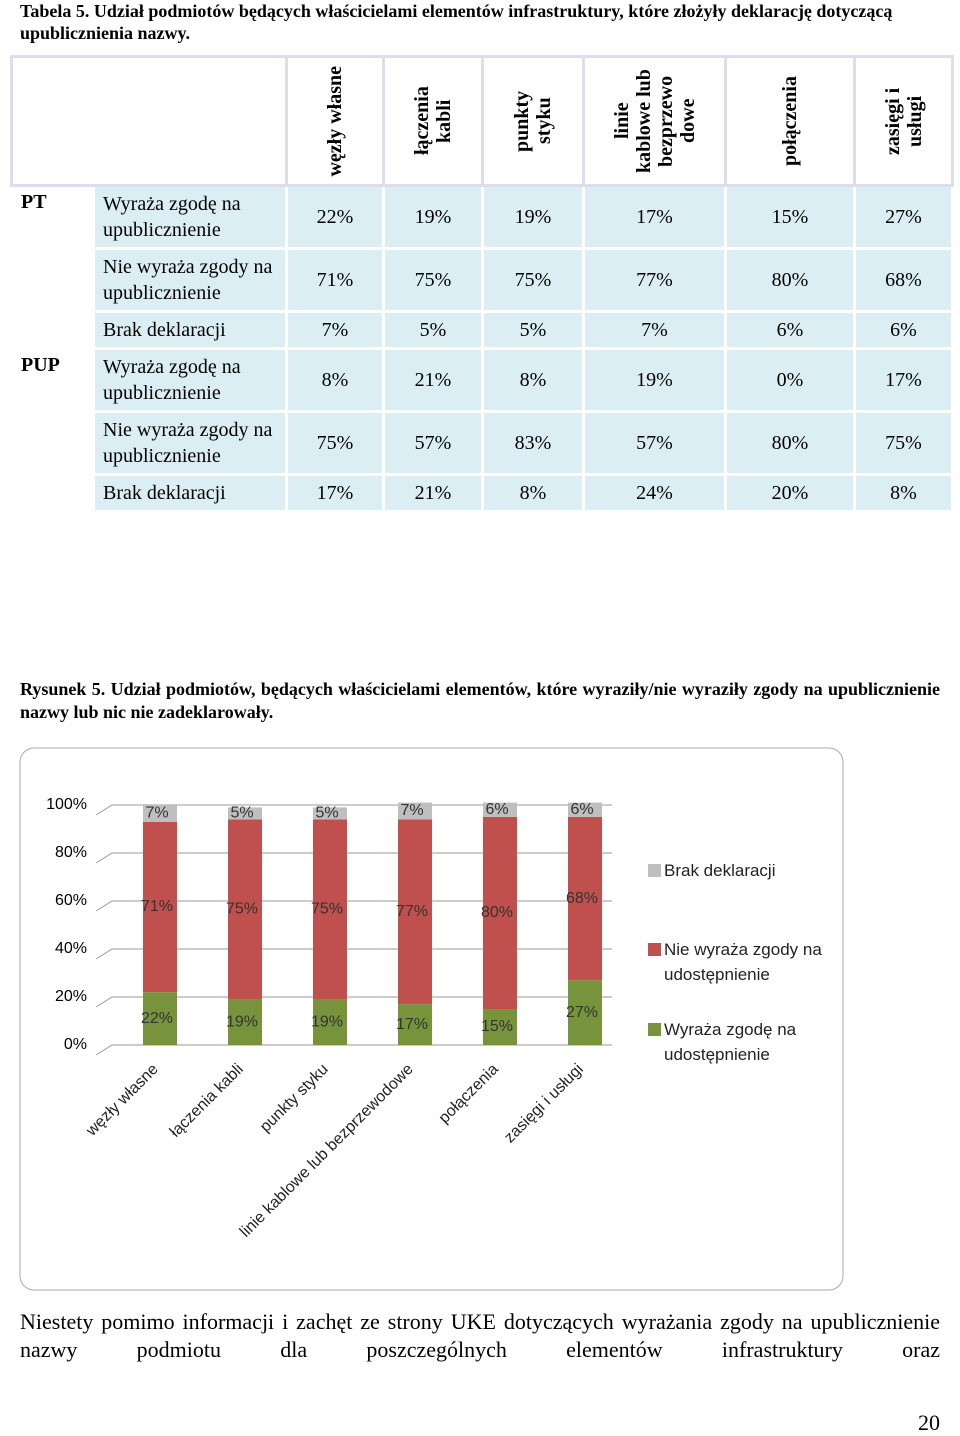 This screenshot has height=1436, width=960. I want to click on legend-entry: Brak deklaracji, so click(748, 870).